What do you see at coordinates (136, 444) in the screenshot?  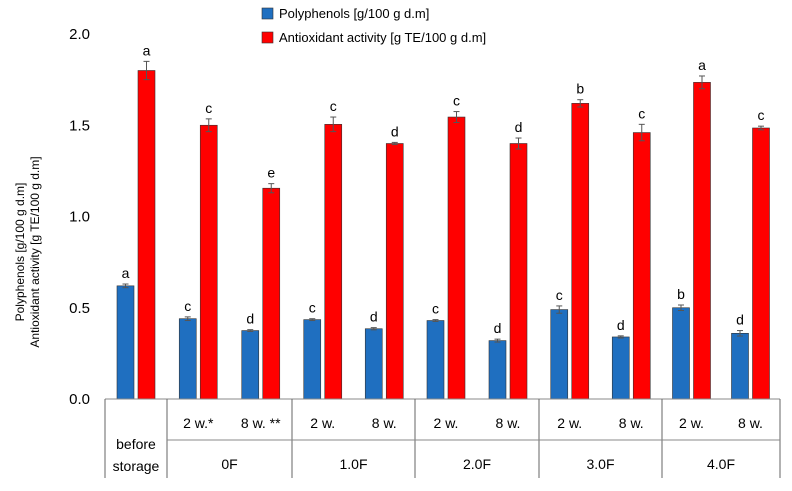 I see `group-label: before` at bounding box center [136, 444].